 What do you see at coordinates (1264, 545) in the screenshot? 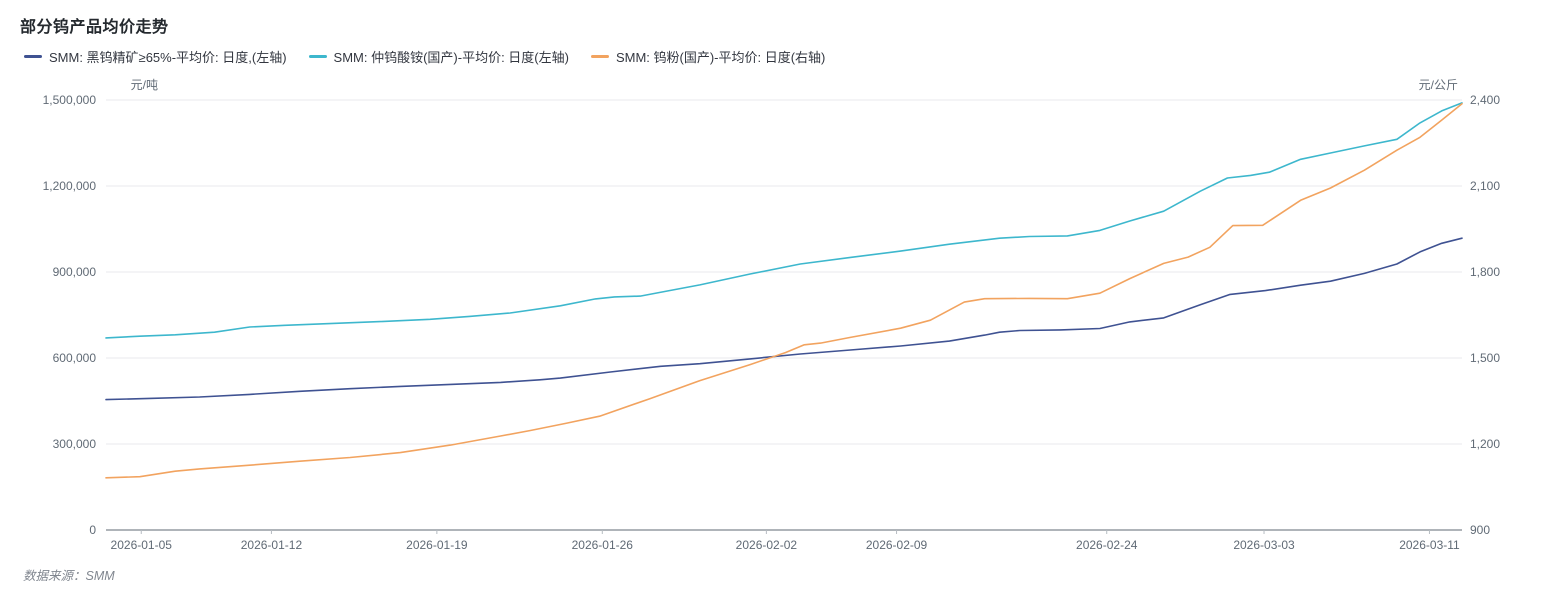
I see `x-axis-tick-label: 2026-03-03` at bounding box center [1264, 545].